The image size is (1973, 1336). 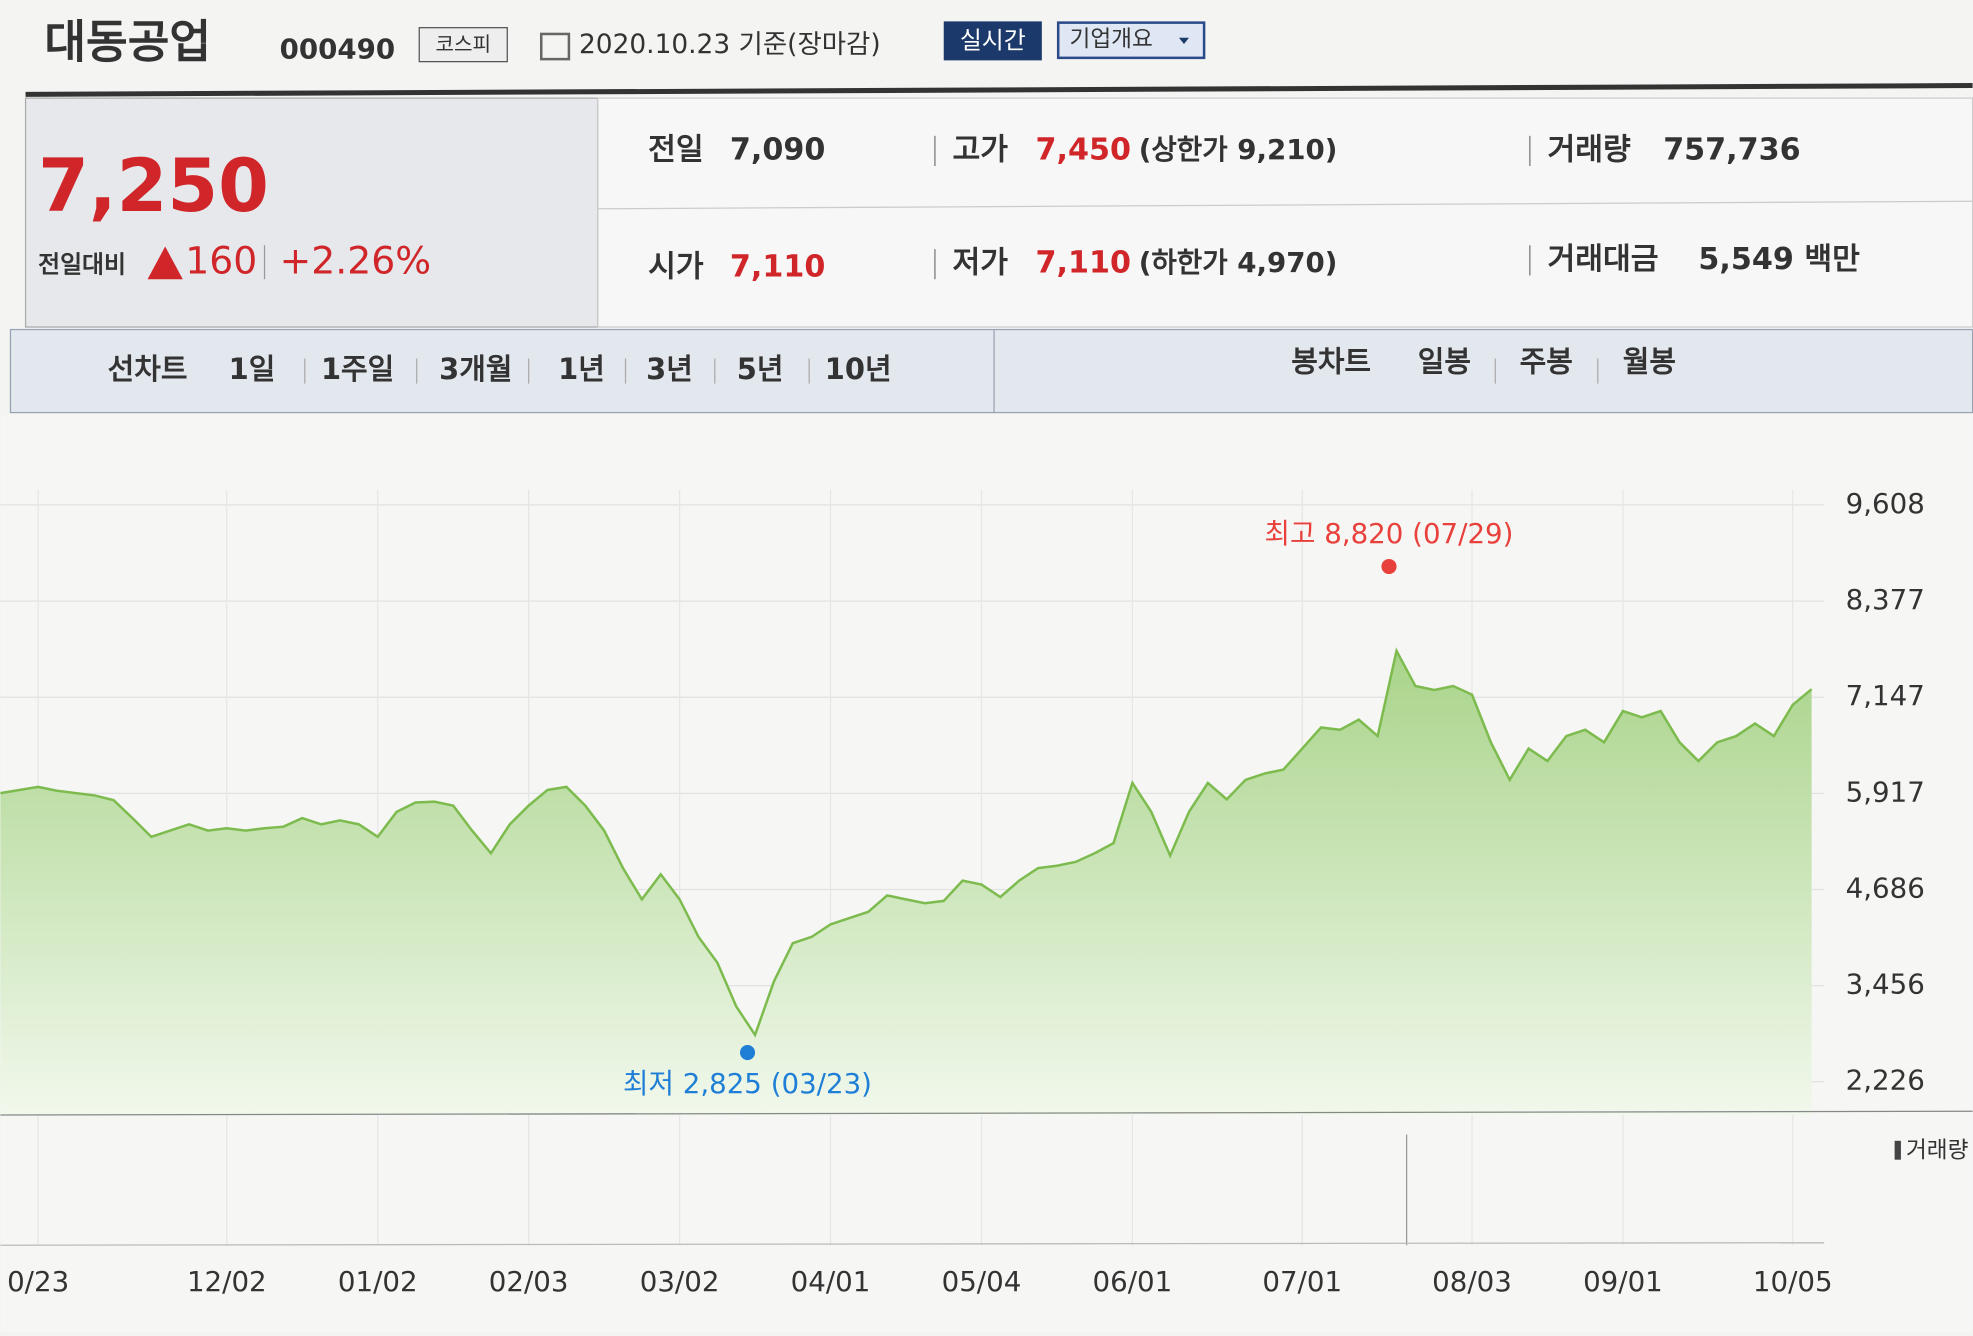 What do you see at coordinates (676, 266) in the screenshot?
I see `stat-label: 시가` at bounding box center [676, 266].